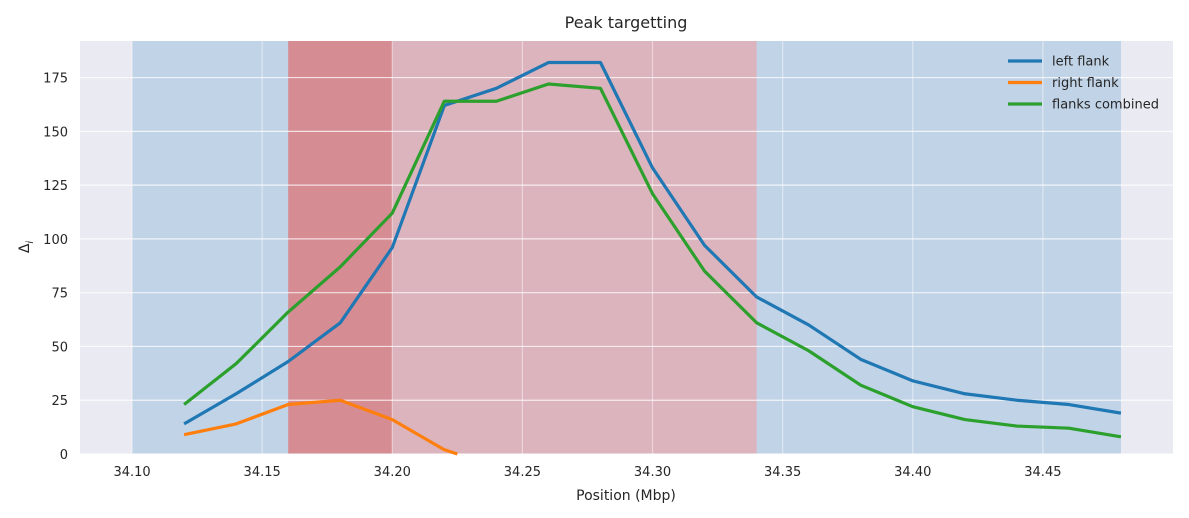 The width and height of the screenshot is (1189, 518). I want to click on y-axis-title: Δi, so click(26, 247).